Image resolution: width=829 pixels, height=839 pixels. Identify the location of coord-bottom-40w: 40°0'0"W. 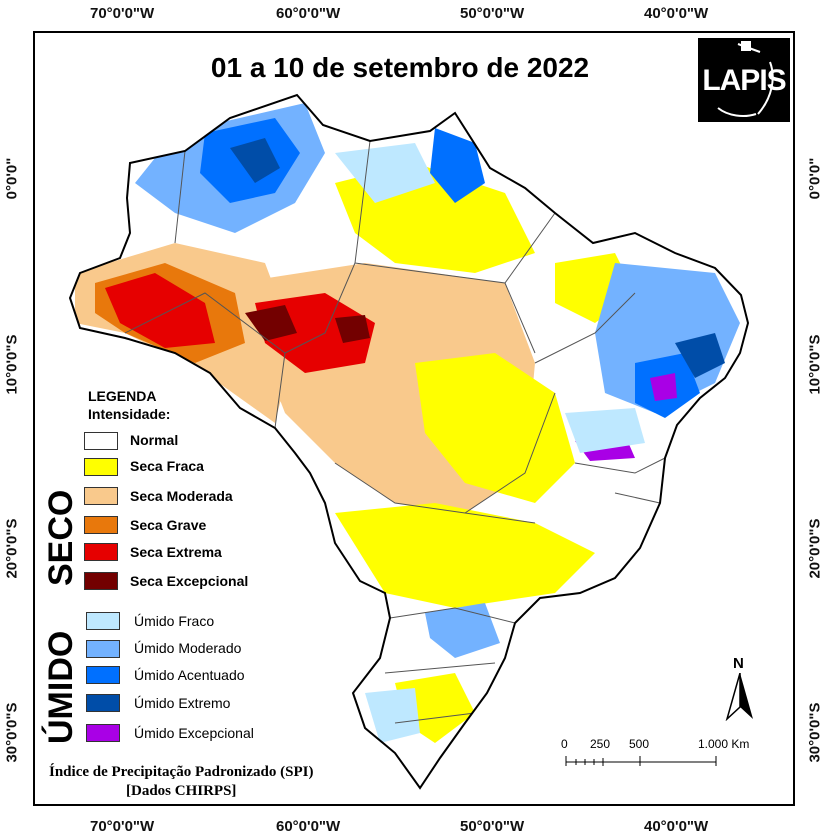
(676, 826).